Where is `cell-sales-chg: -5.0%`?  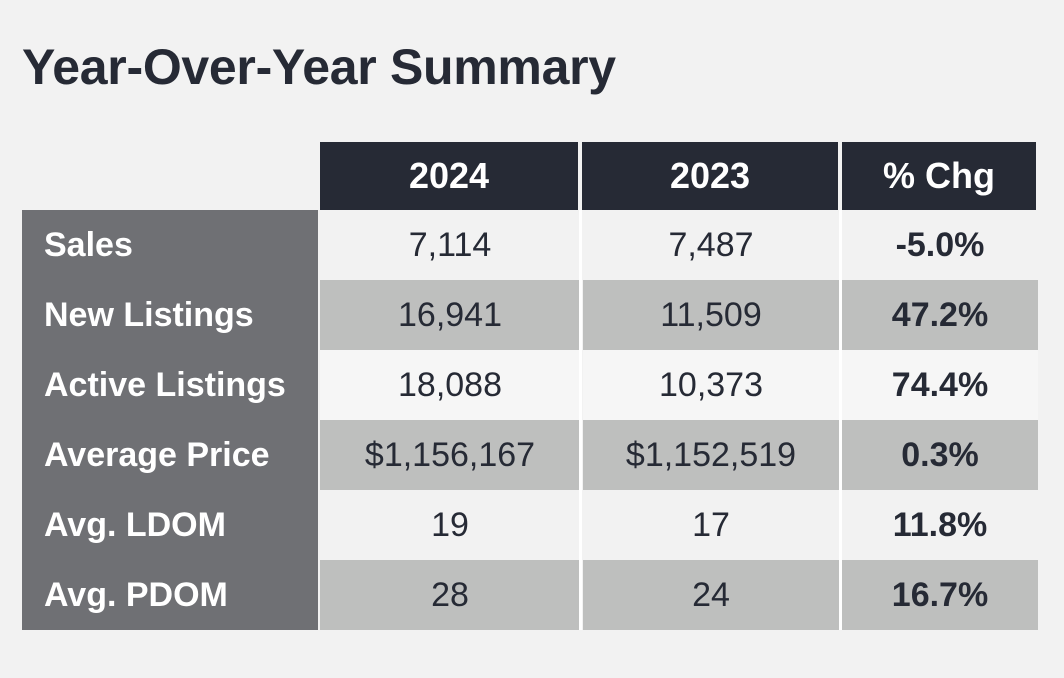 cell-sales-chg: -5.0% is located at coordinates (940, 245).